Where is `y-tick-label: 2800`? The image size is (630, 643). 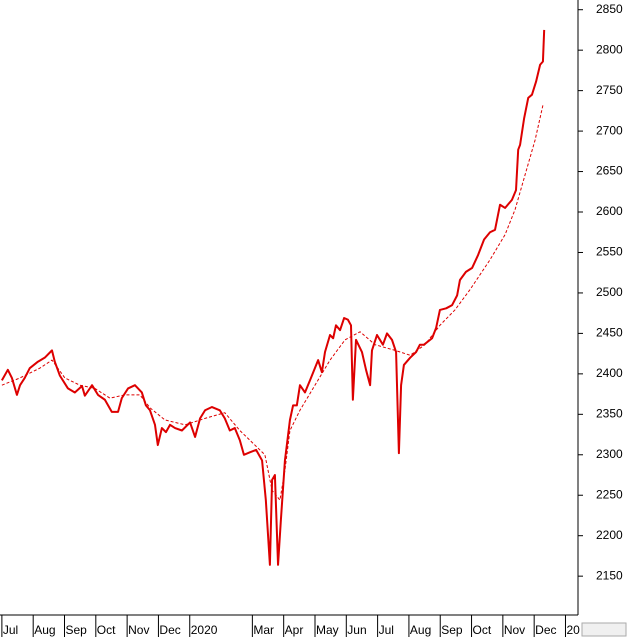
y-tick-label: 2800 is located at coordinates (609, 49).